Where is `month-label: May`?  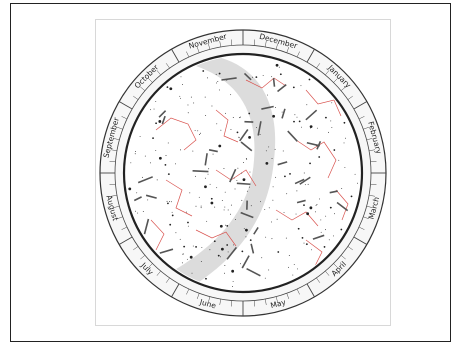 month-label: May is located at coordinates (278, 303).